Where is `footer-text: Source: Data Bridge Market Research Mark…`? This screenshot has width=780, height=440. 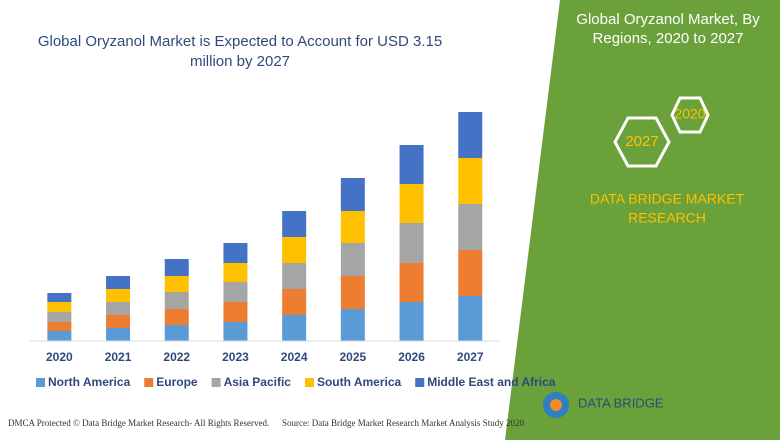
footer-text: Source: Data Bridge Market Research Mark… is located at coordinates (403, 423).